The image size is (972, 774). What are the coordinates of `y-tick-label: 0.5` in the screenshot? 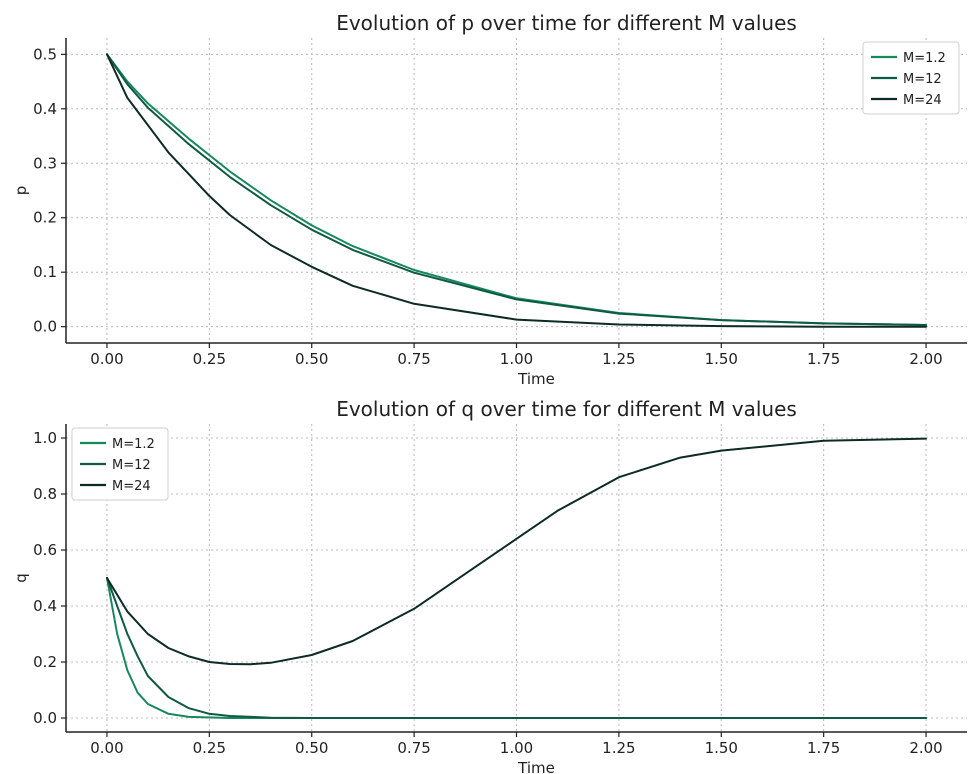 It's located at (45, 54).